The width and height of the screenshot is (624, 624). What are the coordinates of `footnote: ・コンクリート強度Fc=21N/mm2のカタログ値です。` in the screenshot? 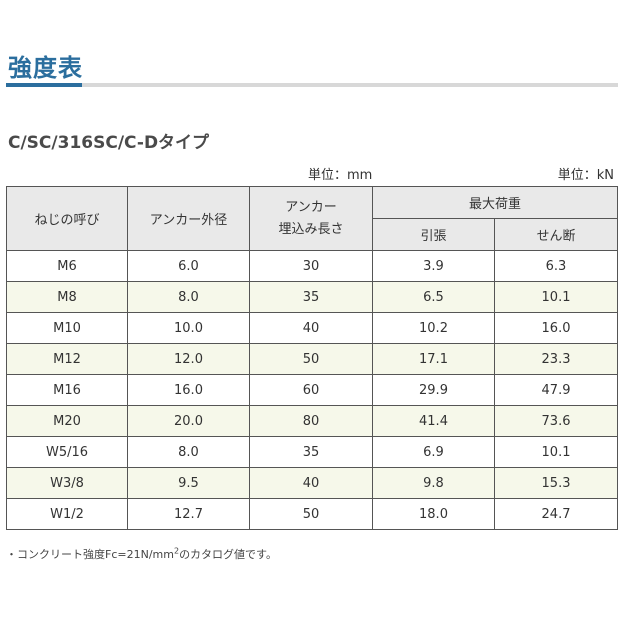 It's located at (141, 554).